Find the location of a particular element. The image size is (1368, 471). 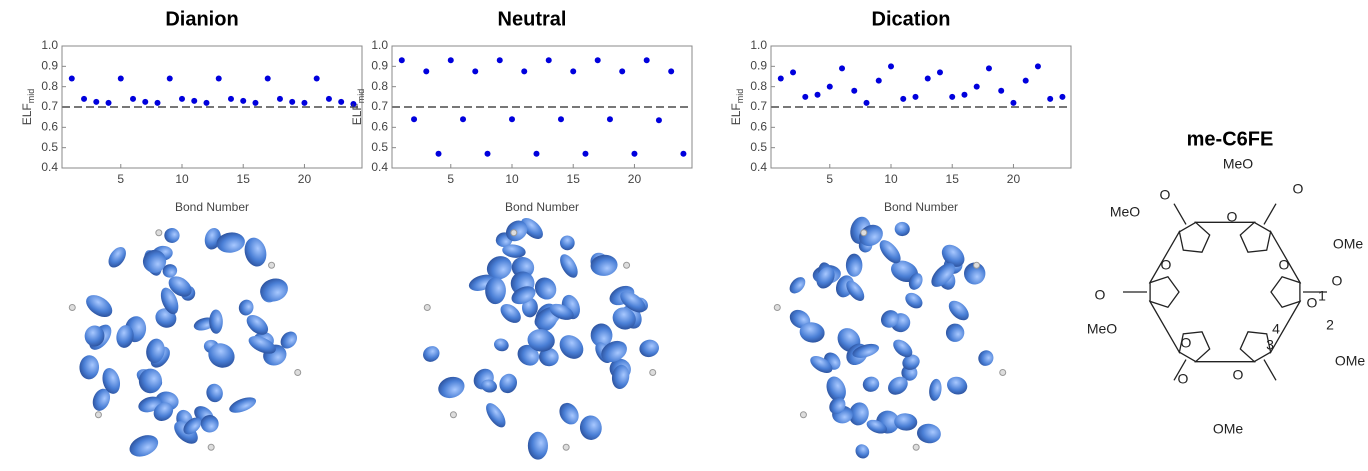

x-tick-label: 5 is located at coordinates (829, 179).